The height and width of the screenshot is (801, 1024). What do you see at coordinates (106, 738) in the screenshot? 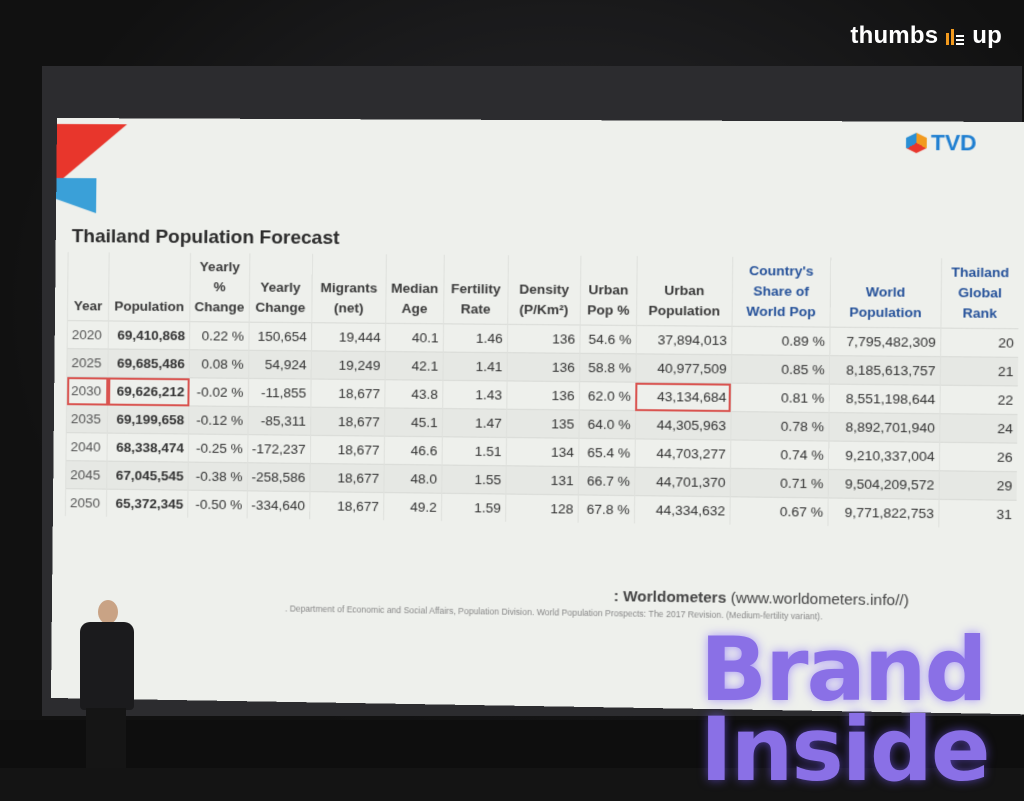
I see `presenter-legs` at bounding box center [106, 738].